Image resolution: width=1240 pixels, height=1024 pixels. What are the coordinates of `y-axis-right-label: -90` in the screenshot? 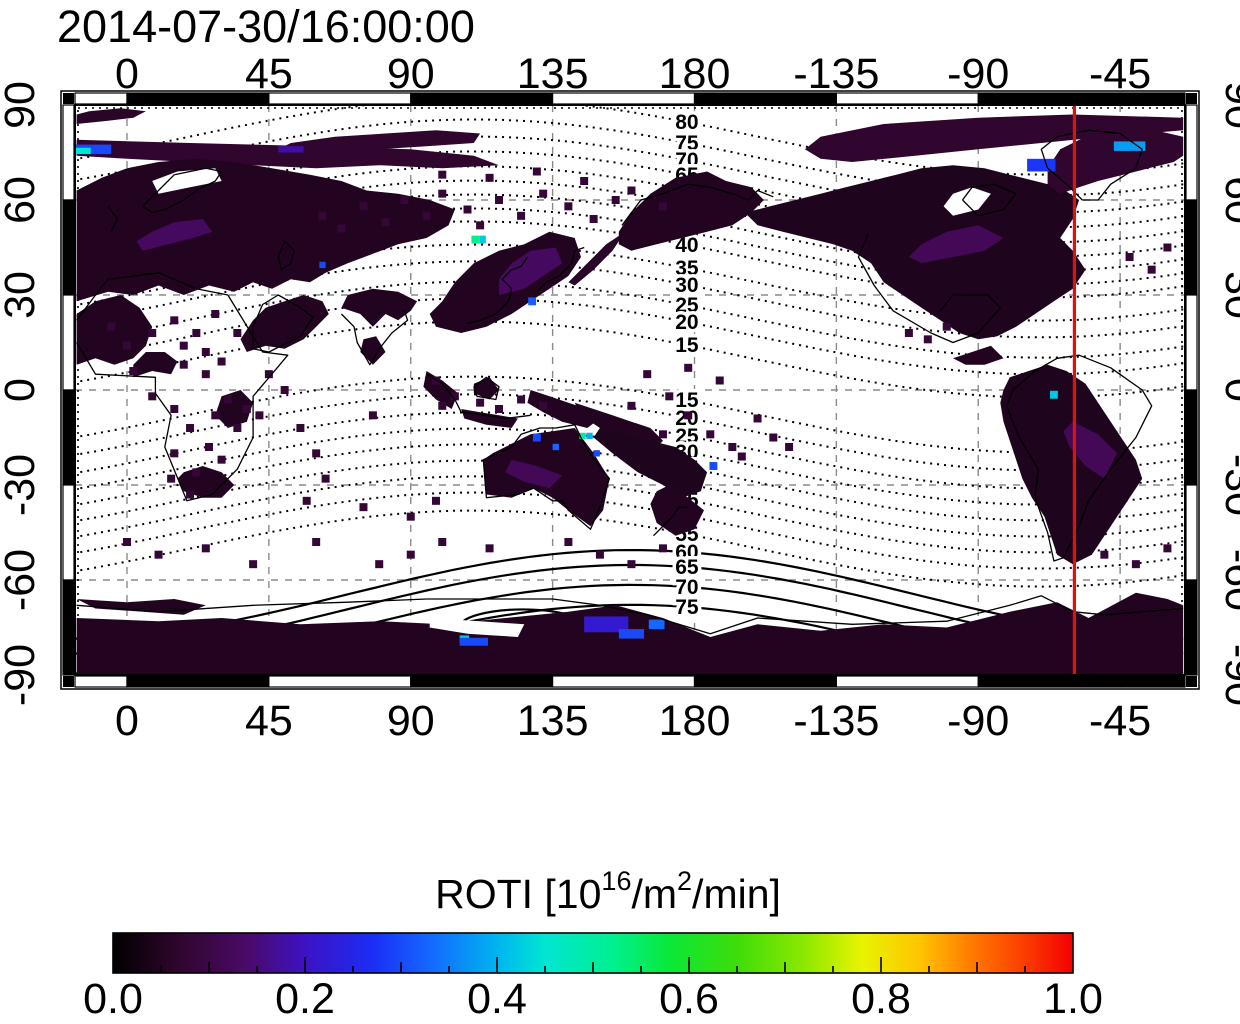 It's located at (1228, 675).